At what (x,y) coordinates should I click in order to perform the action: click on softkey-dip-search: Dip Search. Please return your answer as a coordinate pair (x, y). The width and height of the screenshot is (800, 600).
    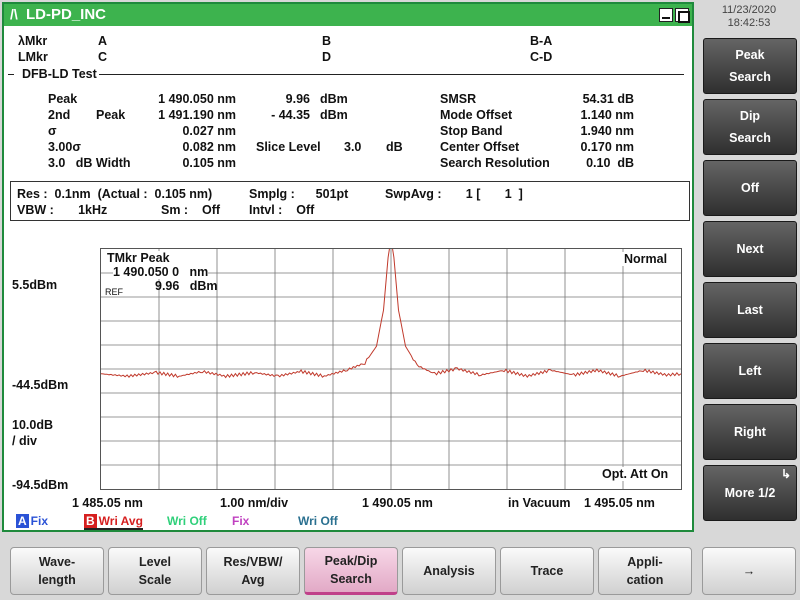
    Looking at the image, I should click on (750, 127).